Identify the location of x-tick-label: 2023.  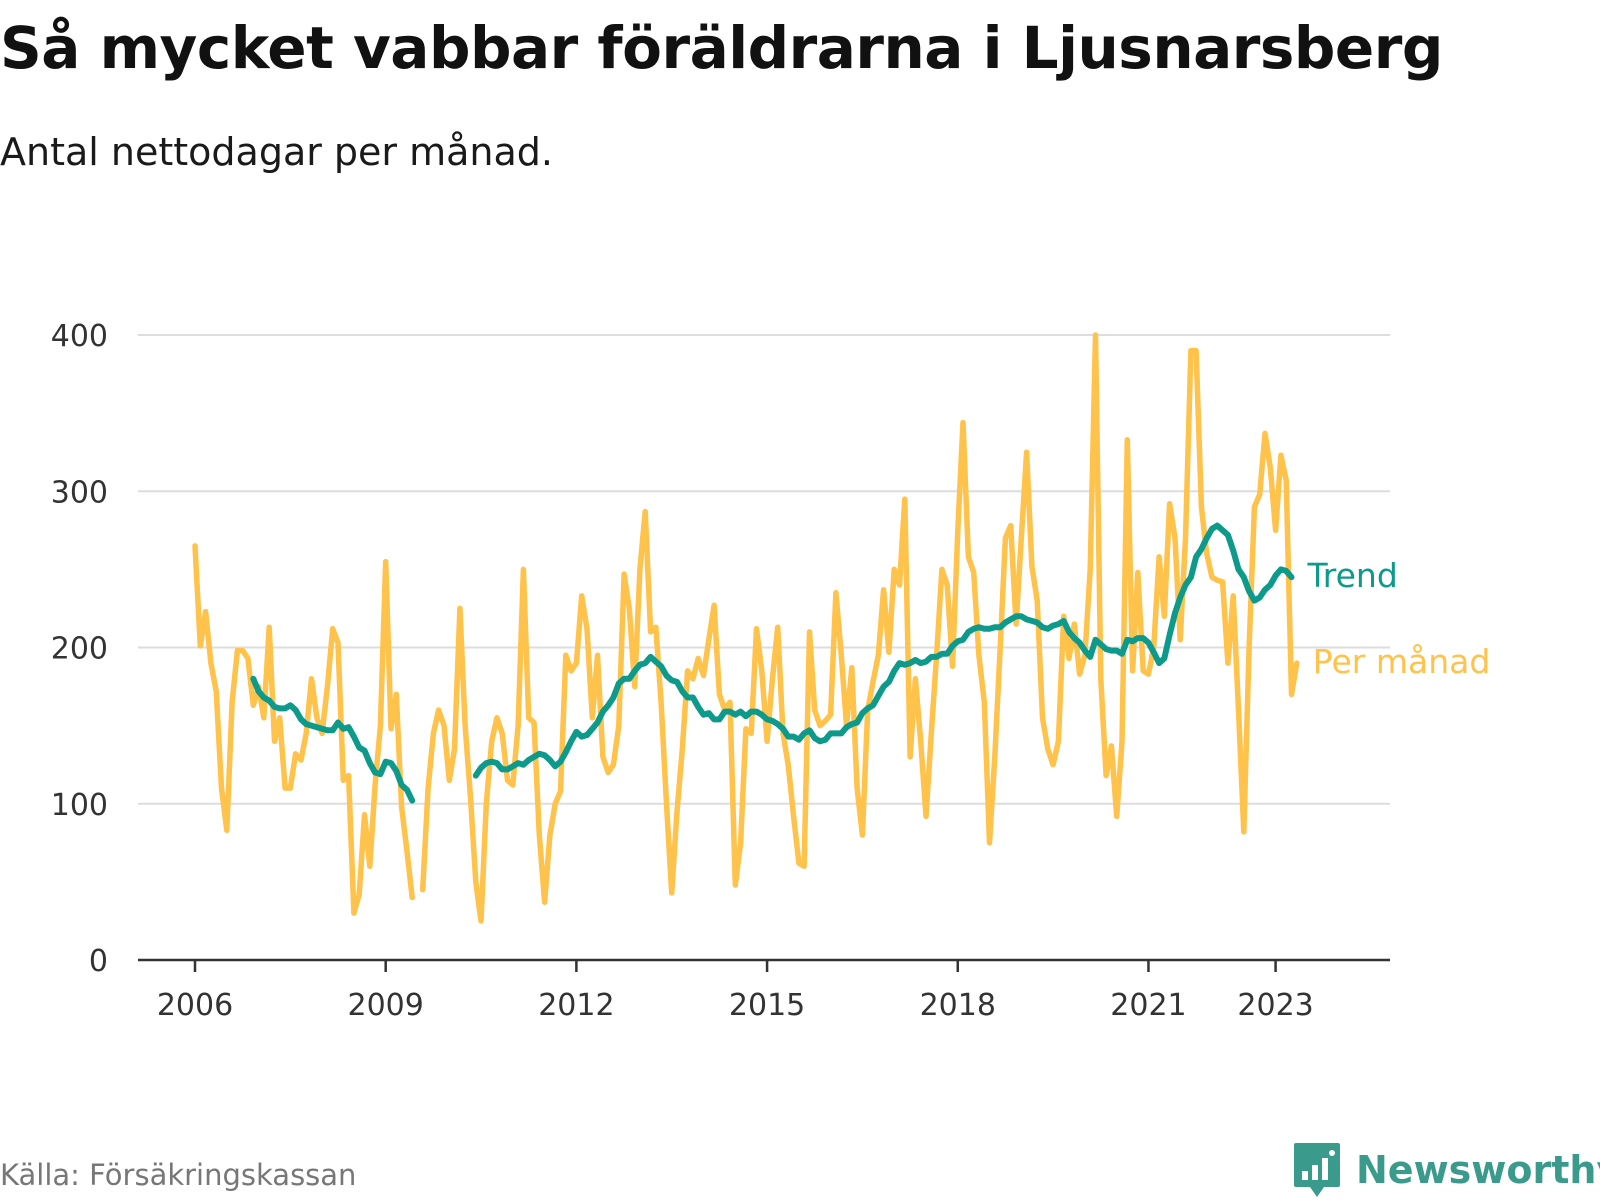
(1275, 1005).